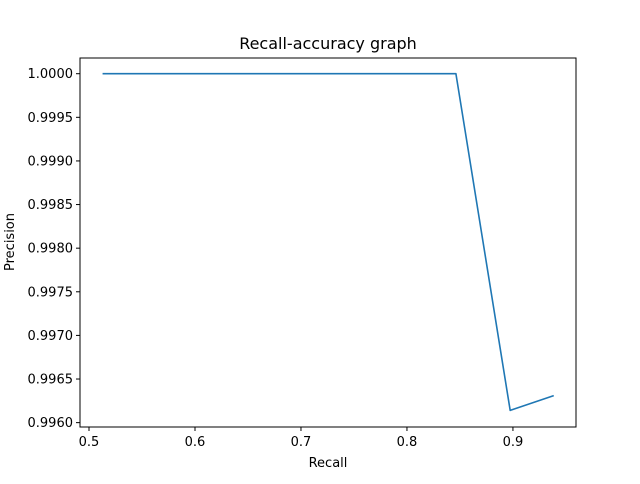 This screenshot has height=484, width=640. What do you see at coordinates (195, 442) in the screenshot?
I see `x-tick-label: 0.6` at bounding box center [195, 442].